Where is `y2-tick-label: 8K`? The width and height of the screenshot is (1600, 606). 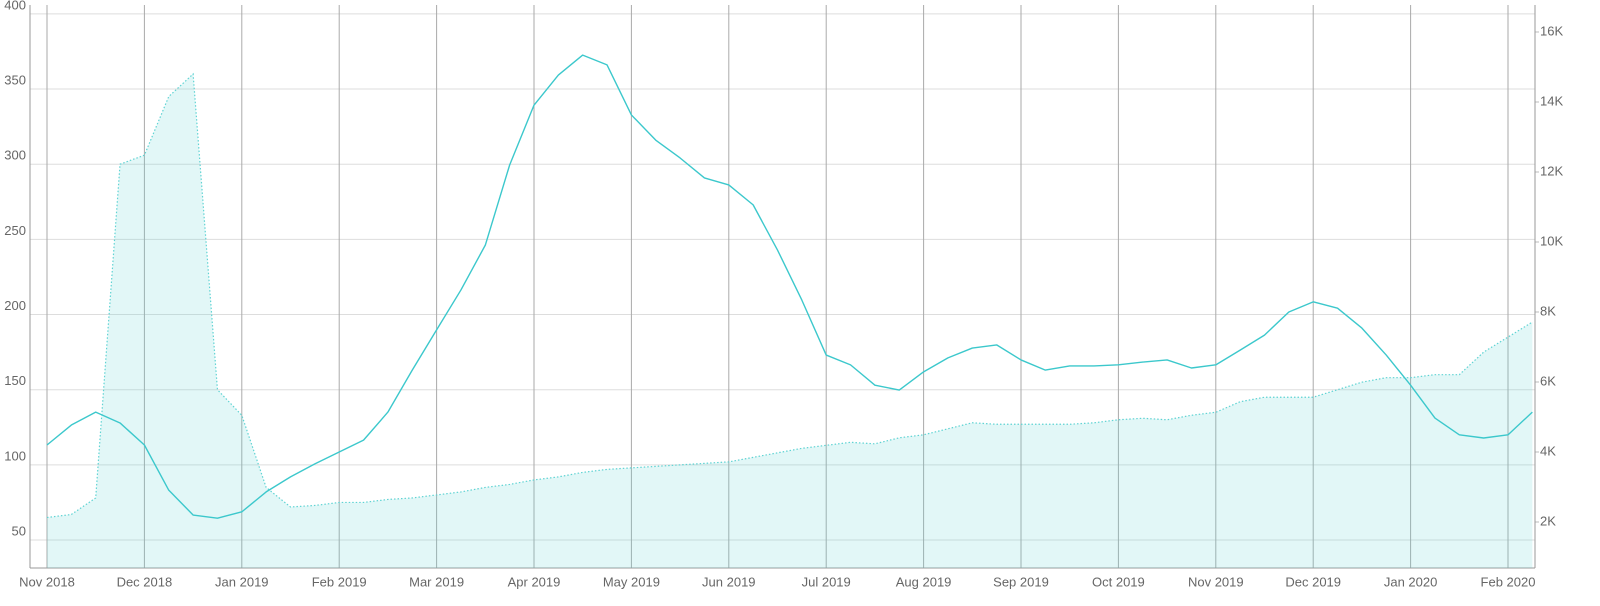
y2-tick-label: 8K is located at coordinates (1548, 310).